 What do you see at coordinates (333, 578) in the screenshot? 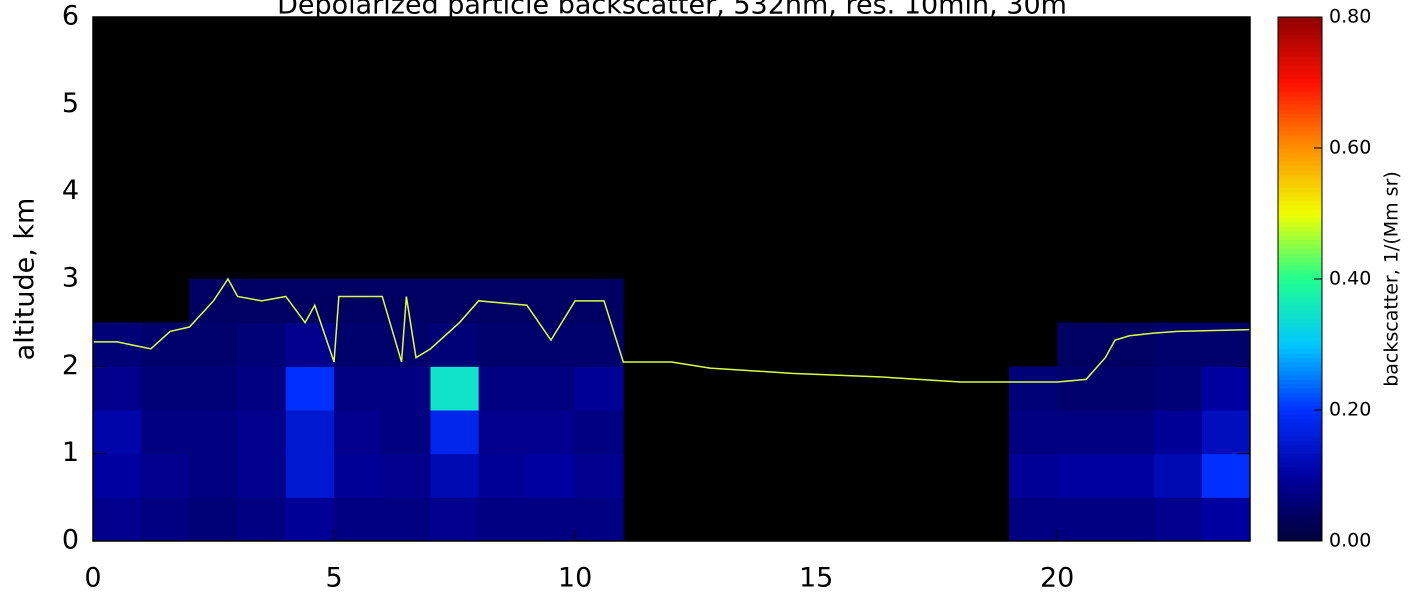
I see `x-tick-label: 5` at bounding box center [333, 578].